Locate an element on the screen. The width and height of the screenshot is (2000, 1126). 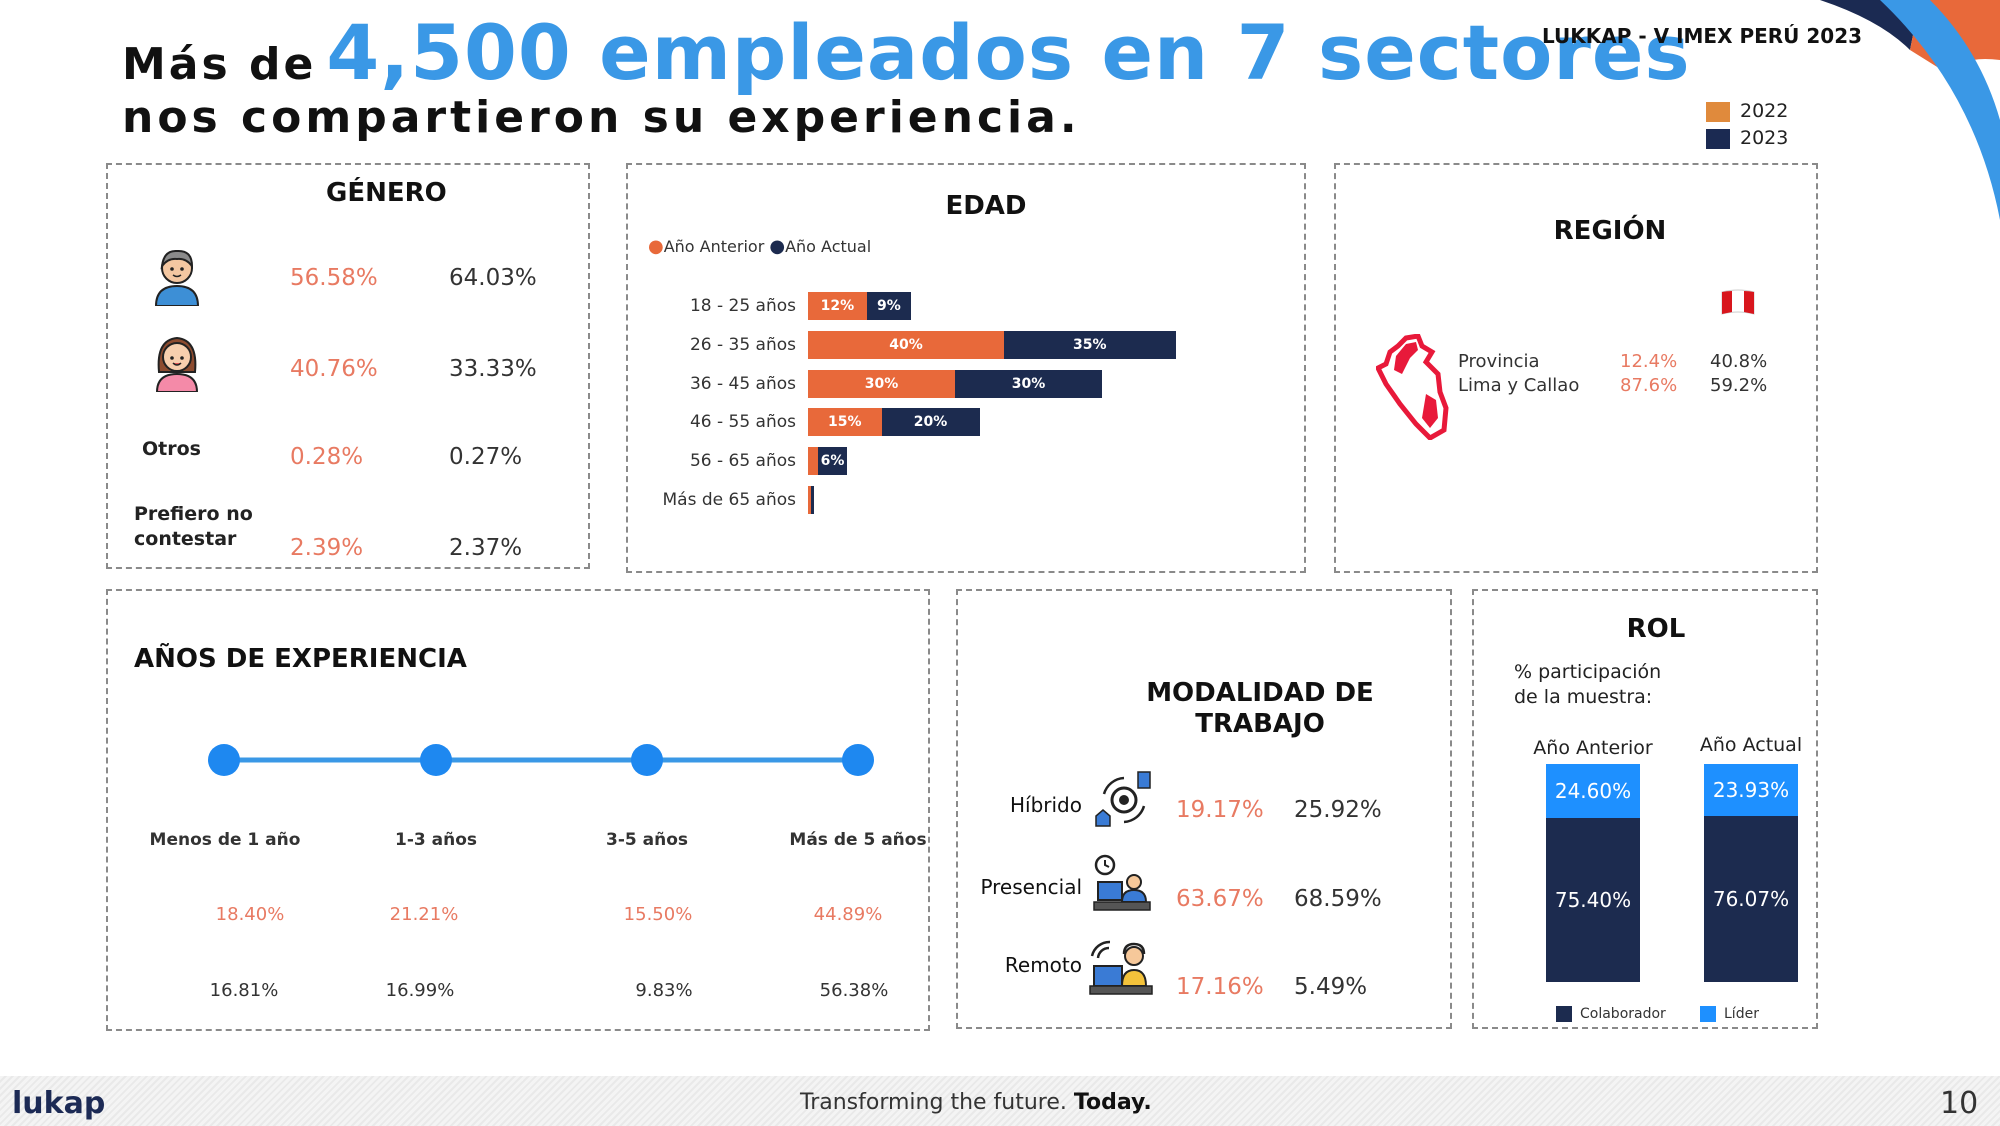
rol-legend-label: Colaborador is located at coordinates (1623, 1014).